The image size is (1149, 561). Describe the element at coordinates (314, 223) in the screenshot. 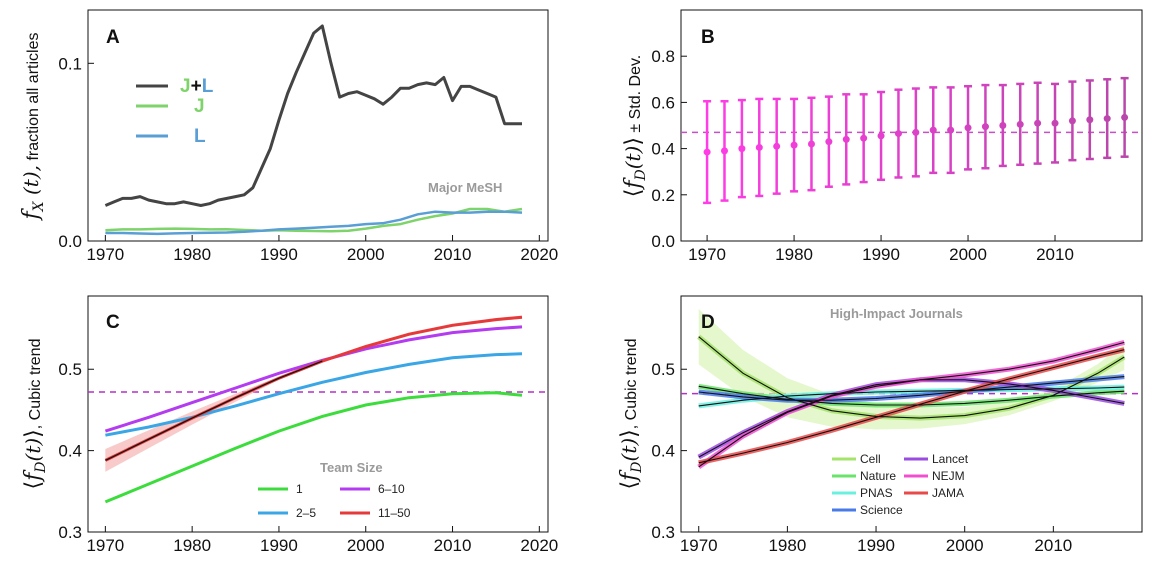

I see `series-line-l` at that location.